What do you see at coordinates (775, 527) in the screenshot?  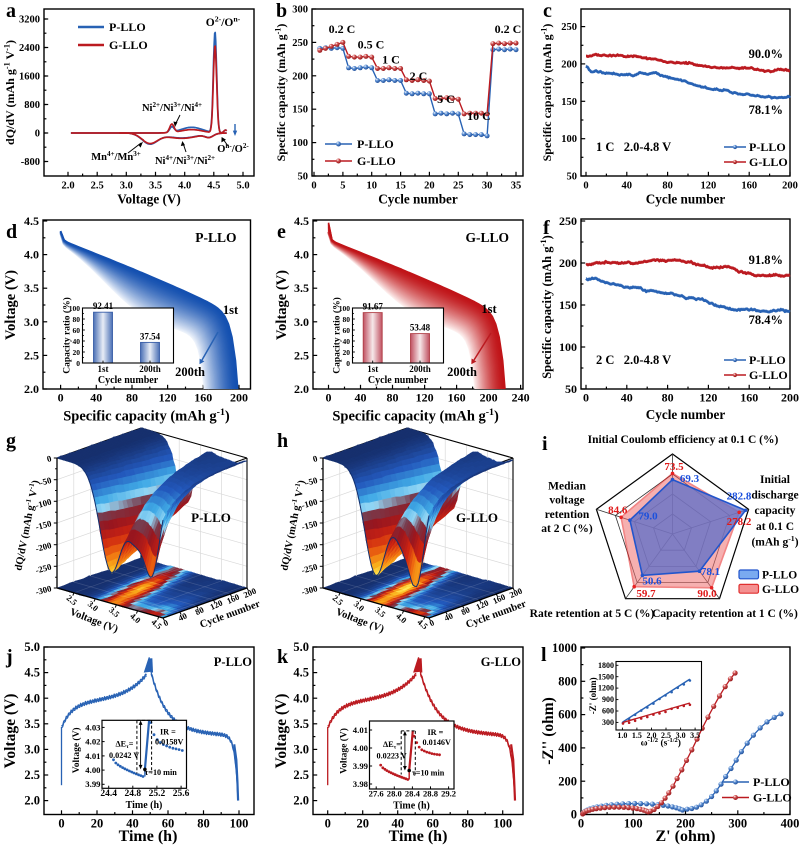 I see `svg-text: at 0.1 C` at bounding box center [775, 527].